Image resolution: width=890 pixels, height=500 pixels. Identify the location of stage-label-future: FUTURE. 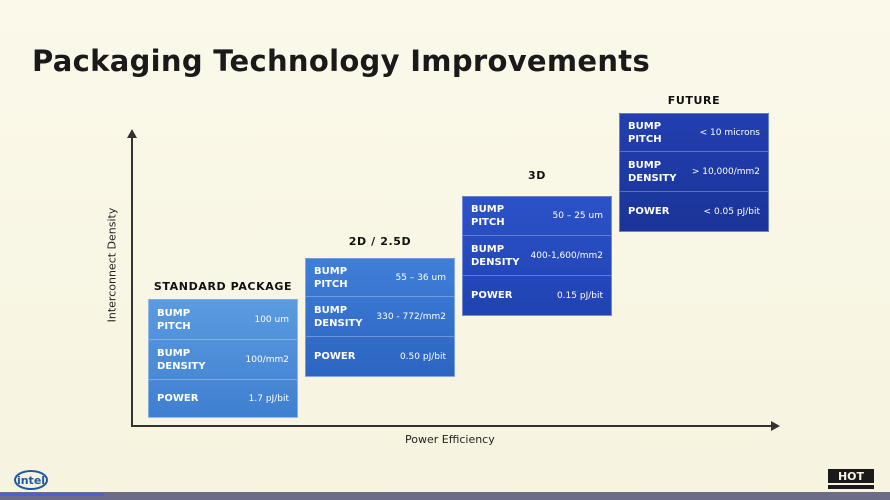
(694, 100).